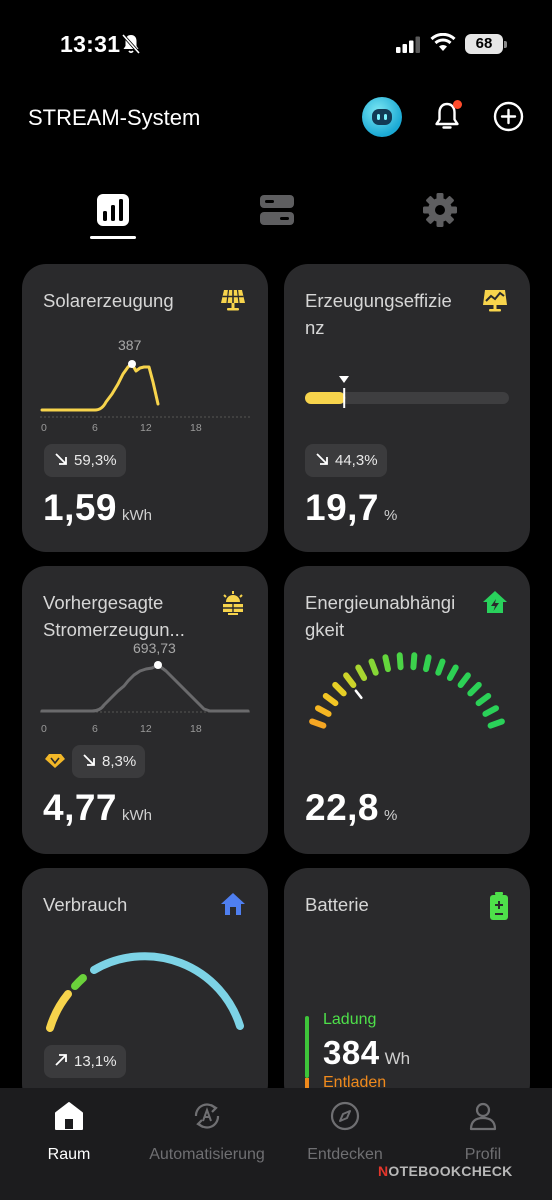  I want to click on forecast-curve, so click(145, 688).